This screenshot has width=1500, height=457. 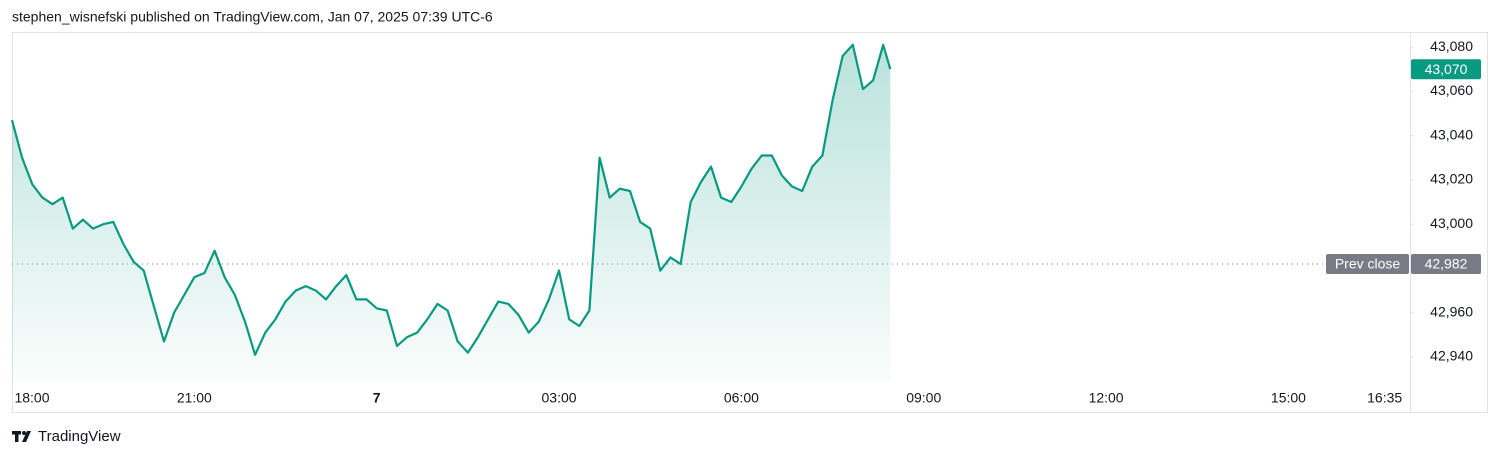 I want to click on x-tick-label: 12:00, so click(x=1106, y=398).